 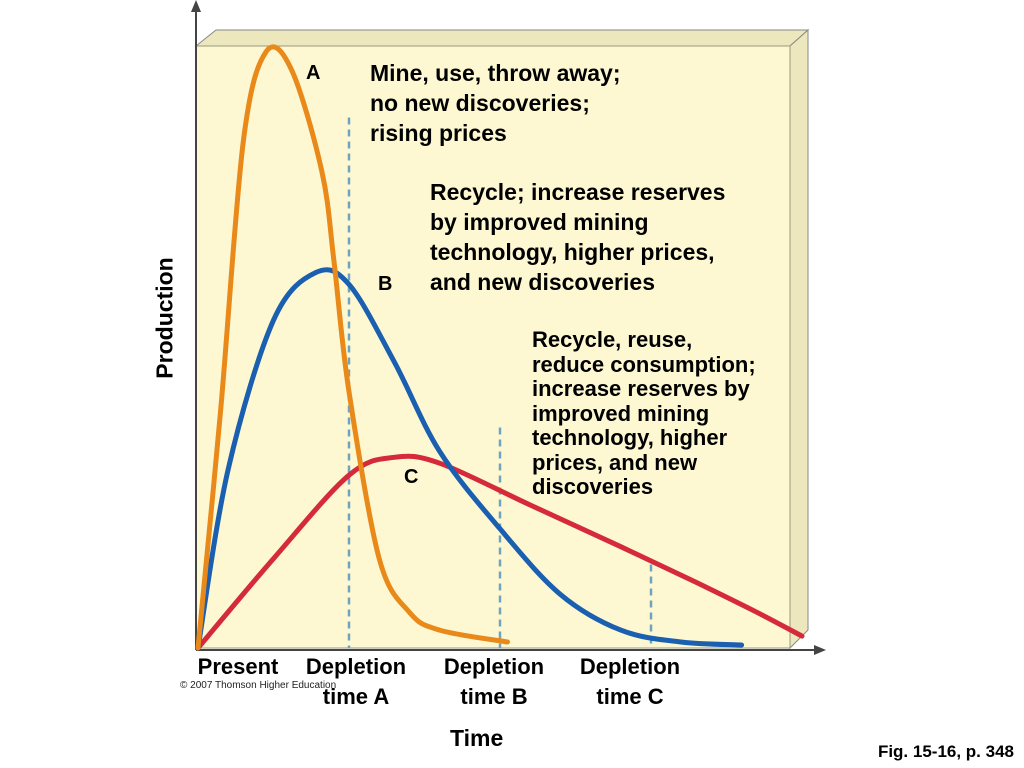 I want to click on panel-top-face, so click(x=502, y=38).